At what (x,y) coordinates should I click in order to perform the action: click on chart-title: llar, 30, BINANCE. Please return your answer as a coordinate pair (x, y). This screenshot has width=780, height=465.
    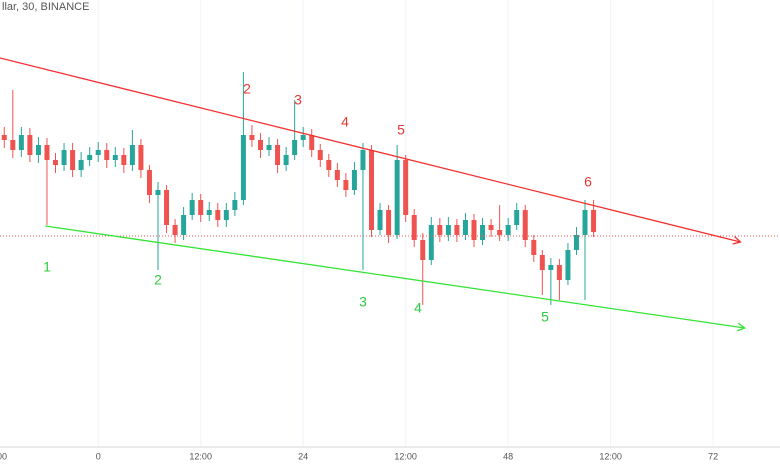
    Looking at the image, I should click on (45, 7).